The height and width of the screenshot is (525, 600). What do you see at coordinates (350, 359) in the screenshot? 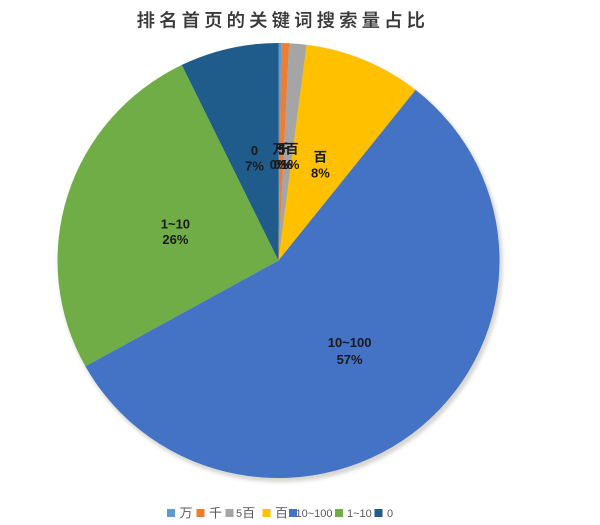
I see `svg-text: 57%` at bounding box center [350, 359].